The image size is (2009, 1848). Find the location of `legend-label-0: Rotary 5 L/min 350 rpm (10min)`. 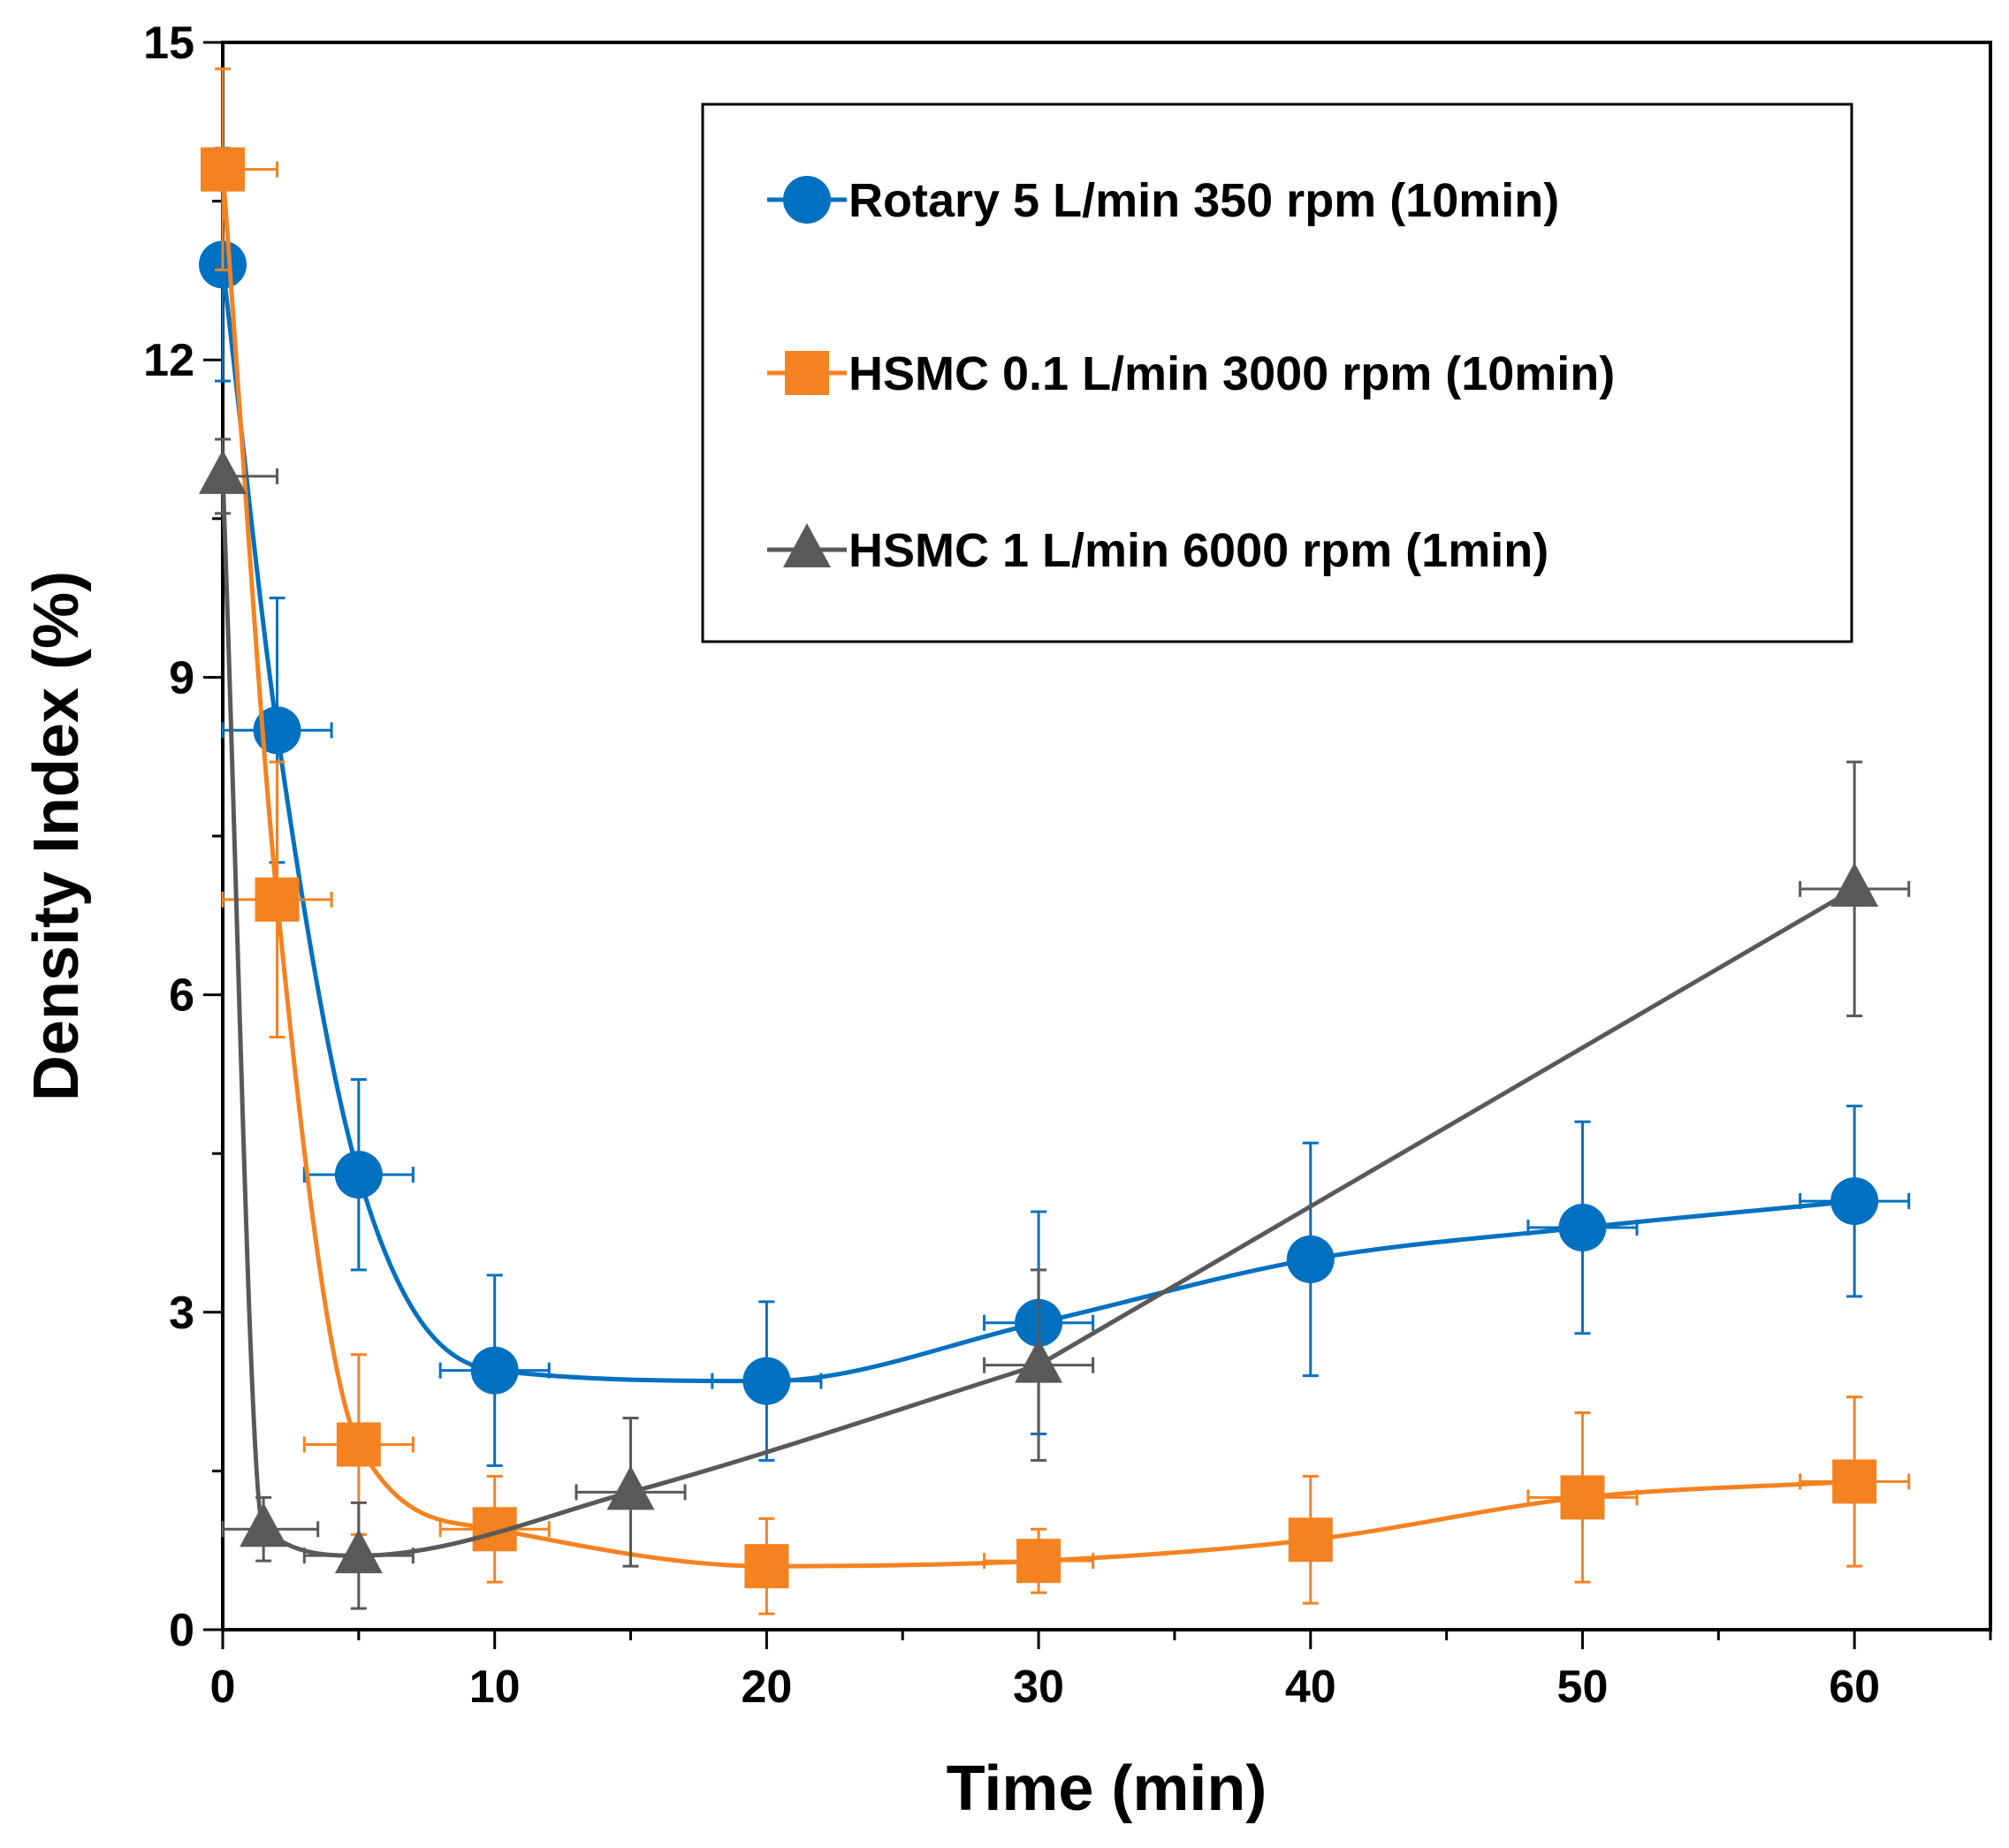

legend-label-0: Rotary 5 L/min 350 rpm (10min) is located at coordinates (1203, 201).